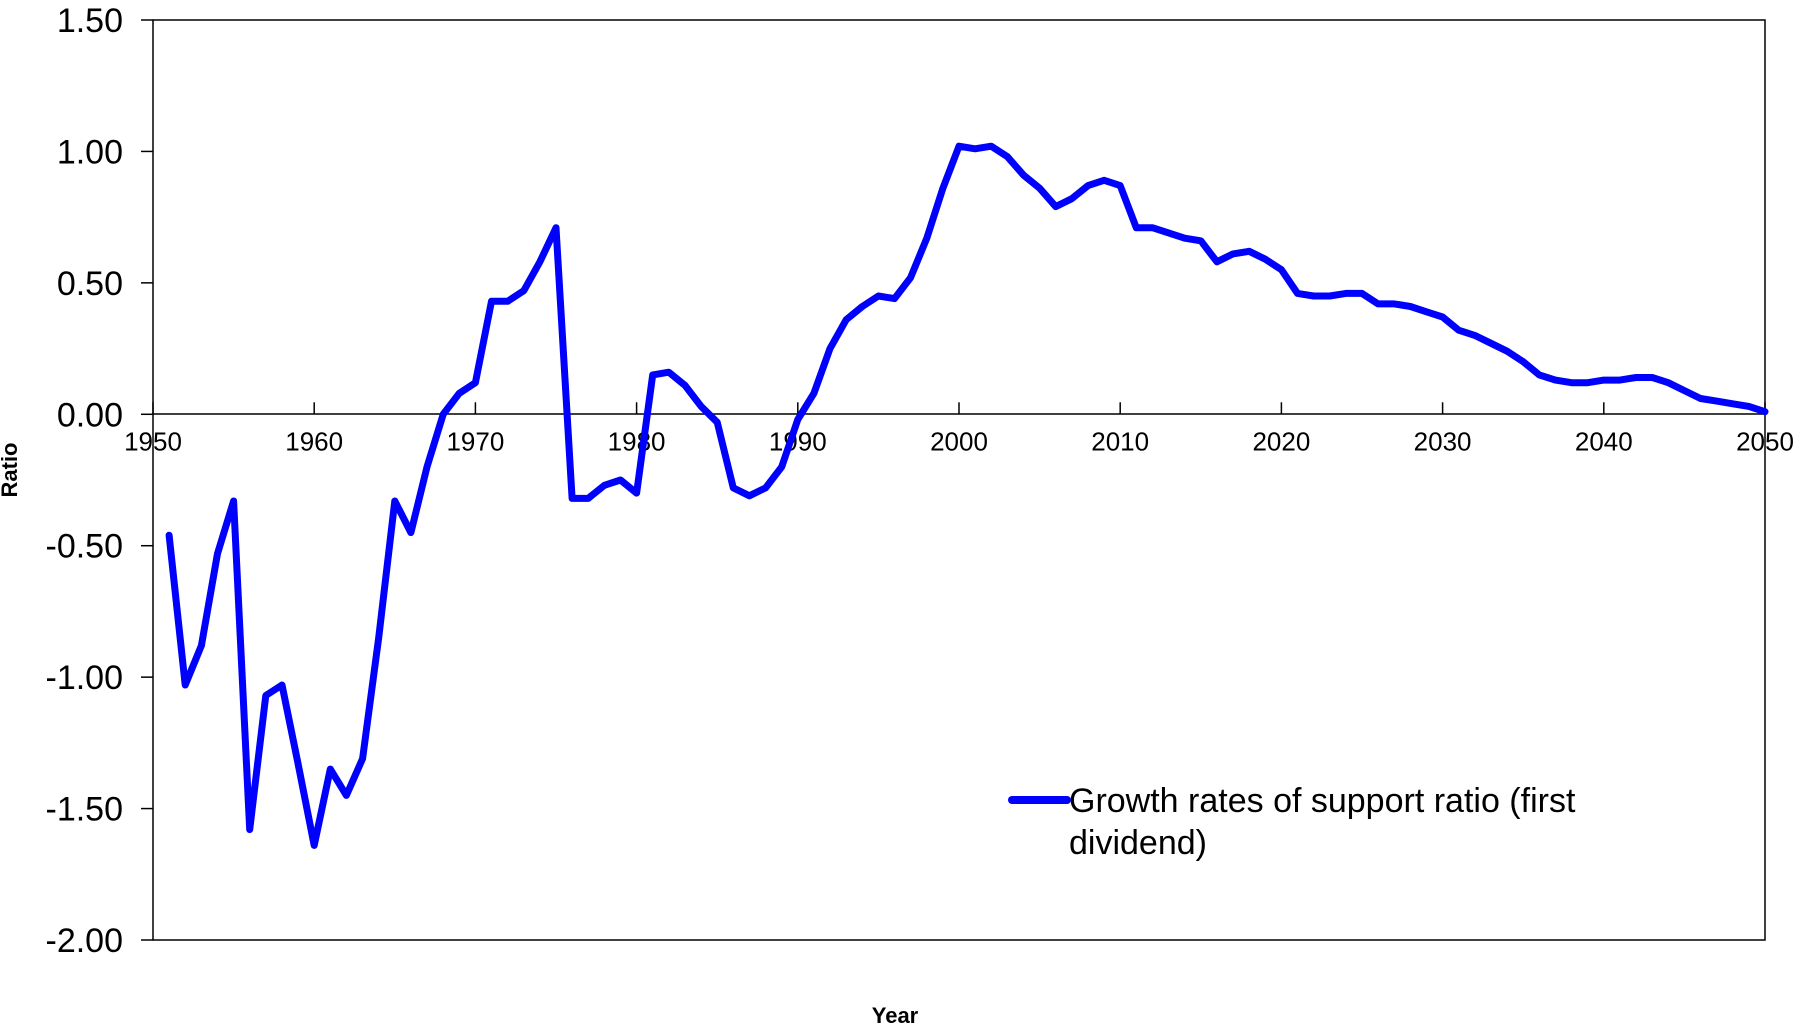 This screenshot has height=1031, width=1796. I want to click on x-axis-title: Year, so click(895, 1015).